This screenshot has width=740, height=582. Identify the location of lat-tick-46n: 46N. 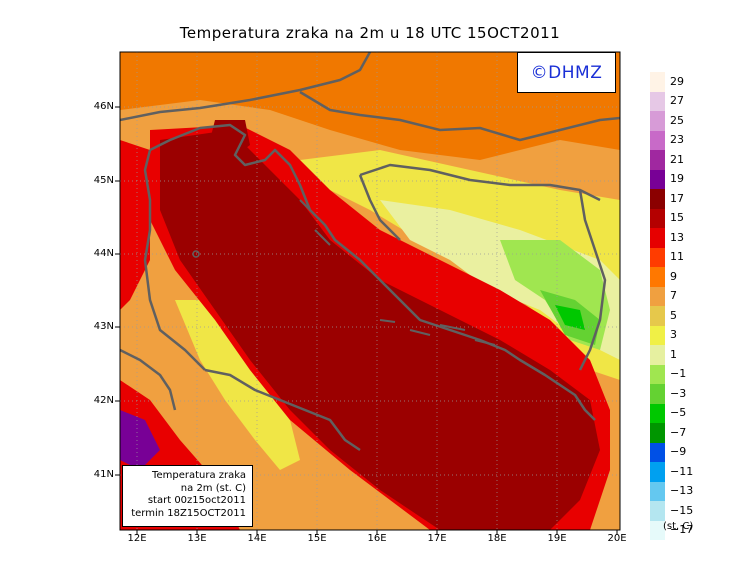
(103, 106).